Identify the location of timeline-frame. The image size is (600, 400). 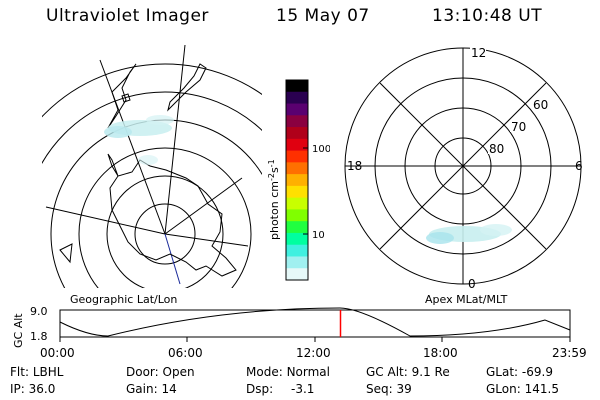
(315, 323).